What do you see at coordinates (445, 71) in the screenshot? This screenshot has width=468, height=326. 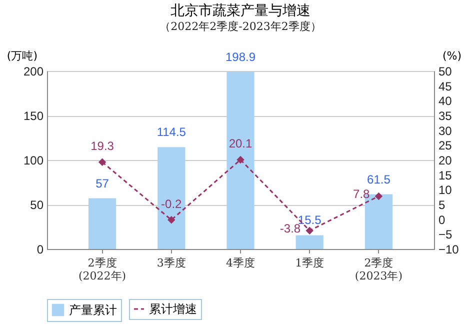 I see `y2-tick-label: 50` at bounding box center [445, 71].